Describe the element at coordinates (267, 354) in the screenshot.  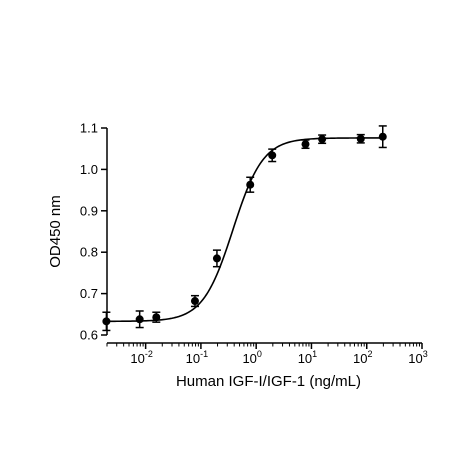
I see `x-ticks: 10⁻² 10⁻¹ 10⁰ 10¹ 10² 10³` at that location.